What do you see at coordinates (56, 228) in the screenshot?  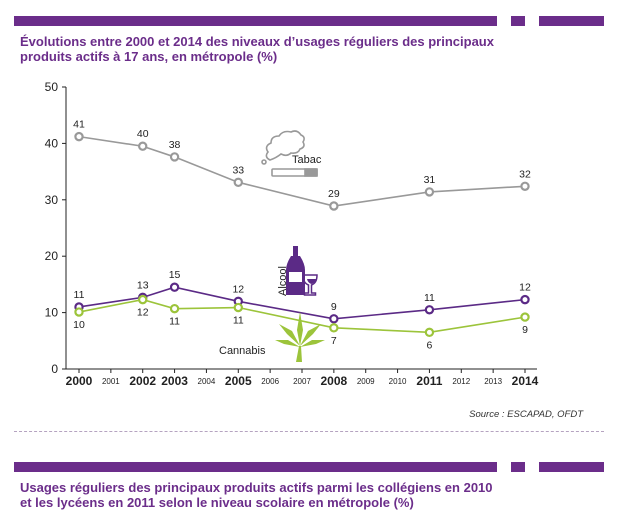 I see `y-axis: 0 10 20 30 40 50` at bounding box center [56, 228].